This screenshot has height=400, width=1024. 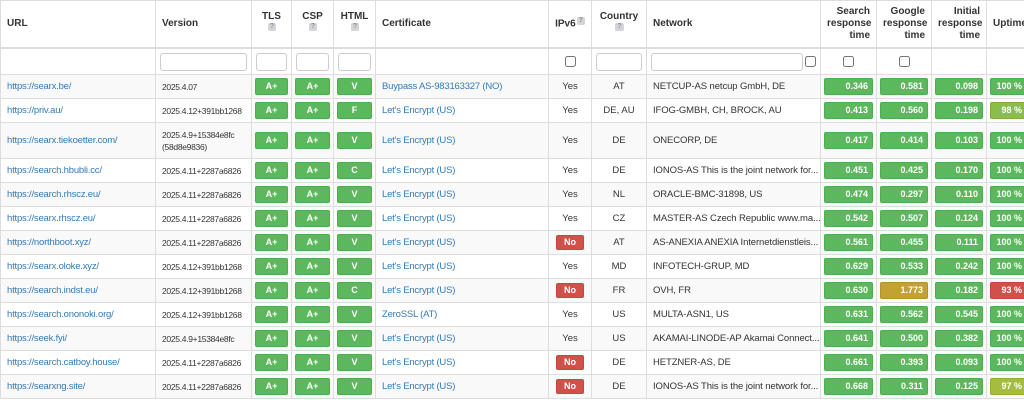 I want to click on url-filter-cell, so click(x=78, y=61).